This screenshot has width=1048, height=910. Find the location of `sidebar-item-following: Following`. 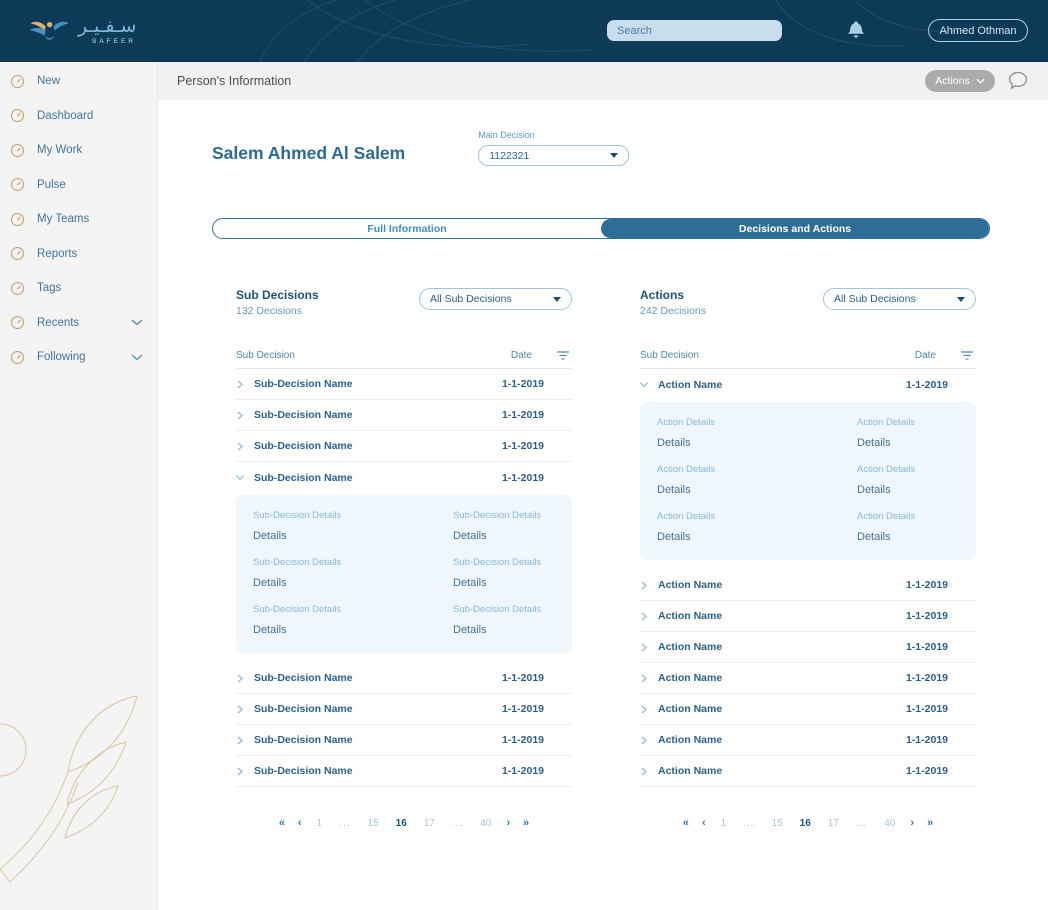

sidebar-item-following: Following is located at coordinates (78, 357).